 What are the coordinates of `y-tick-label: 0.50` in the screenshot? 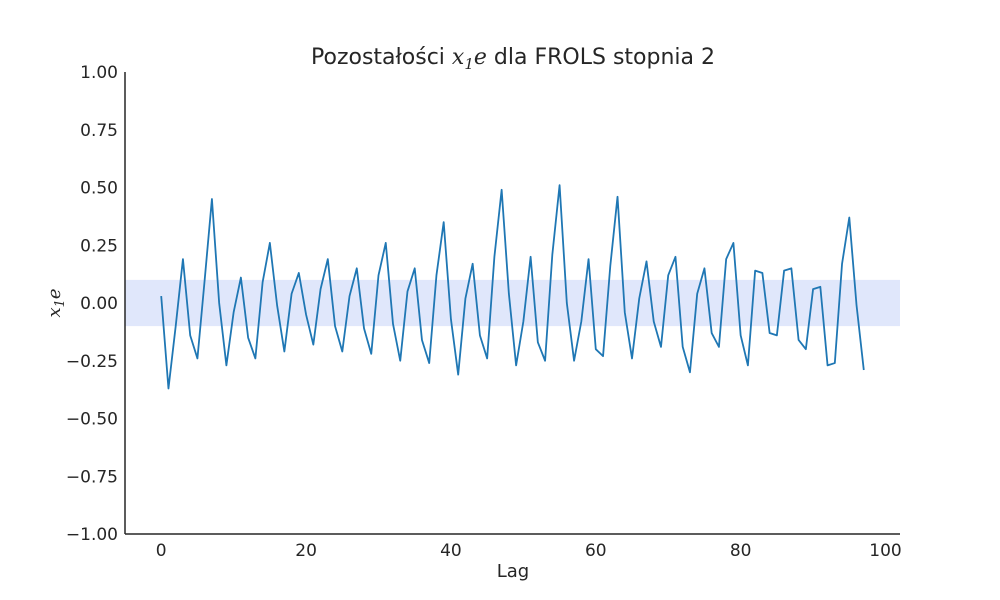 It's located at (99, 189).